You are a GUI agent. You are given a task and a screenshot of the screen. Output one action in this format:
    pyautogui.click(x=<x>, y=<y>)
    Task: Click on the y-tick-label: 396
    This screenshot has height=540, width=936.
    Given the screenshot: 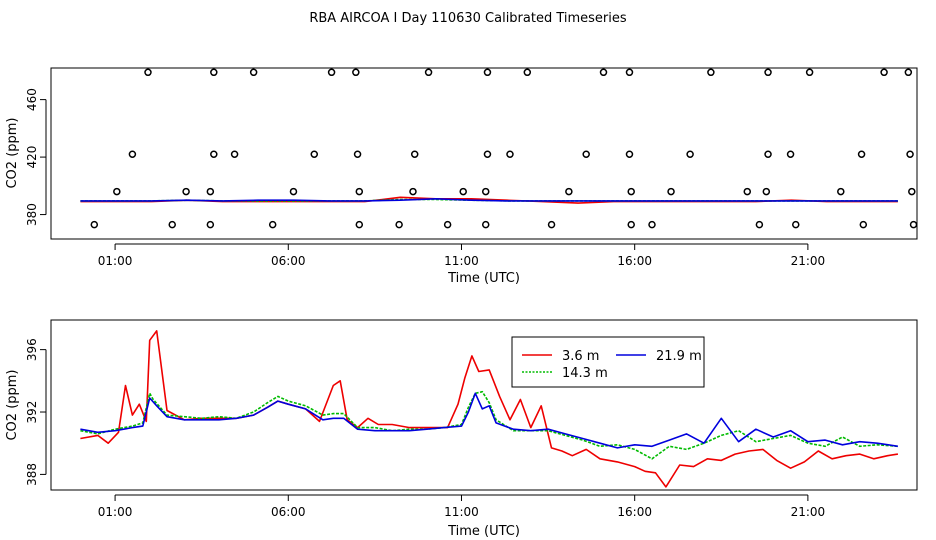 What is the action you would take?
    pyautogui.click(x=32, y=349)
    